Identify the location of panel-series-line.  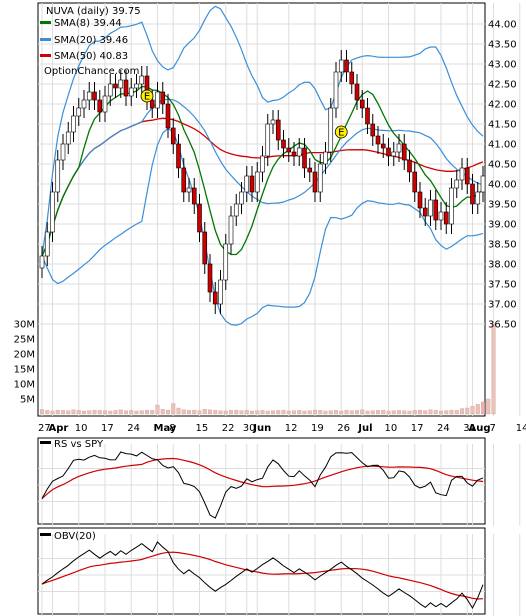
(262, 575).